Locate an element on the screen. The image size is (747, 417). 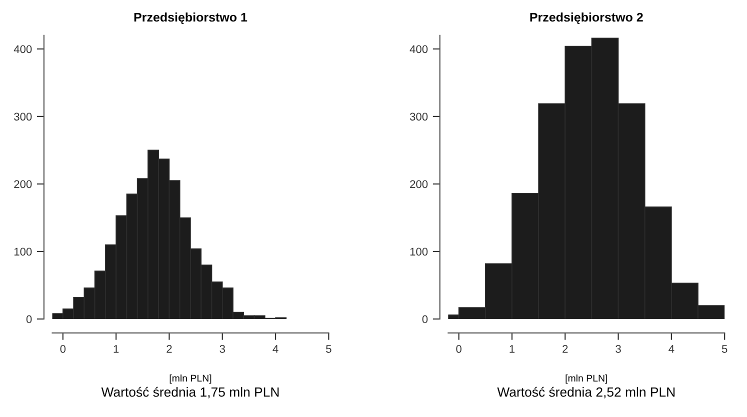
chart-title: Przedsiębiorstwo 2 is located at coordinates (586, 18).